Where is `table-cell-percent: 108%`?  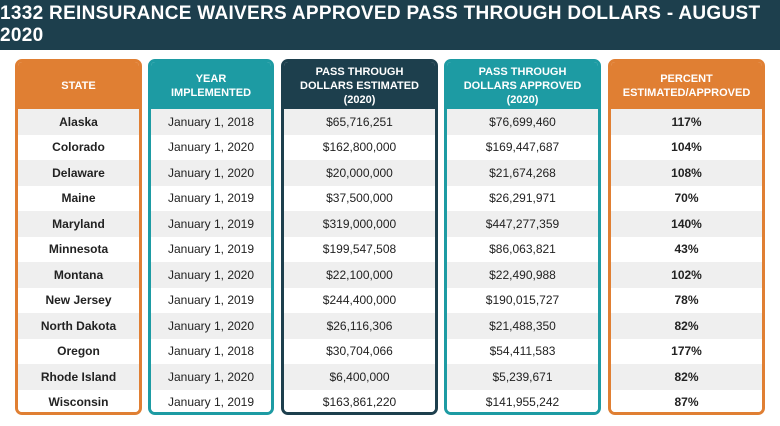 table-cell-percent: 108% is located at coordinates (686, 173).